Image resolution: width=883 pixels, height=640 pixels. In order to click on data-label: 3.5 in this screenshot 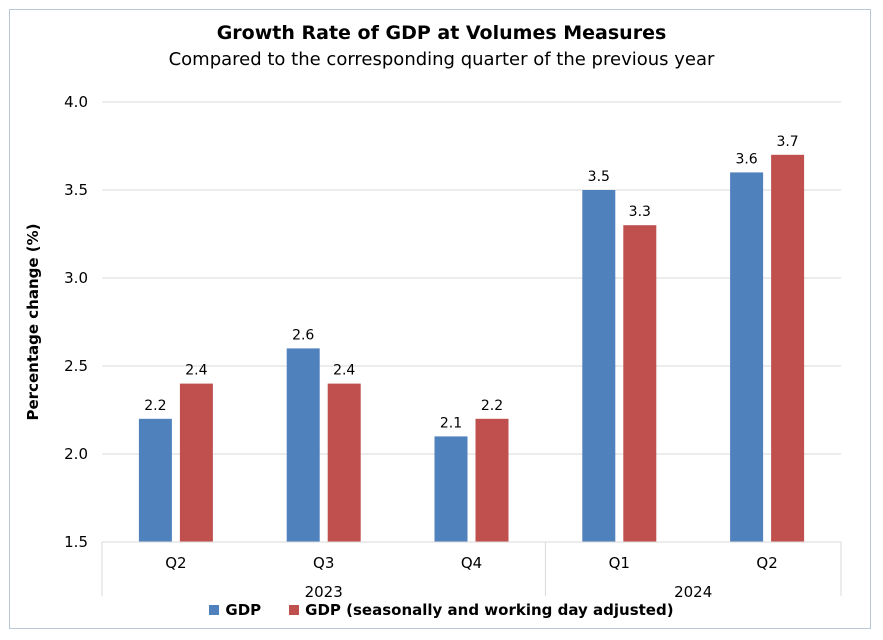, I will do `click(599, 177)`.